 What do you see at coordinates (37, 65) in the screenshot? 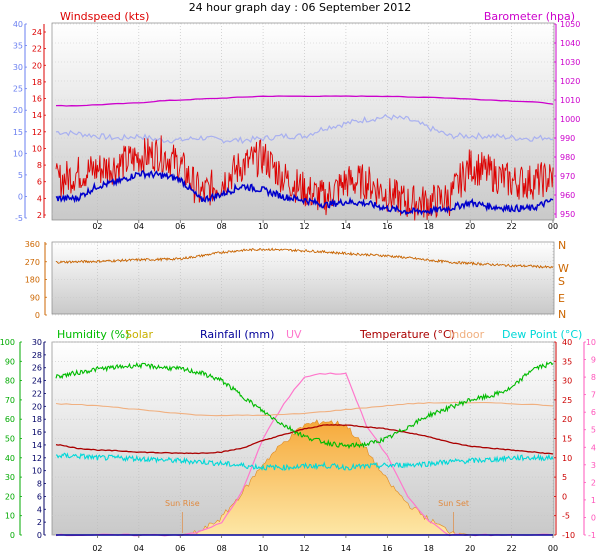
I see `wind-left-inner-tick-label: 20` at bounding box center [37, 65].